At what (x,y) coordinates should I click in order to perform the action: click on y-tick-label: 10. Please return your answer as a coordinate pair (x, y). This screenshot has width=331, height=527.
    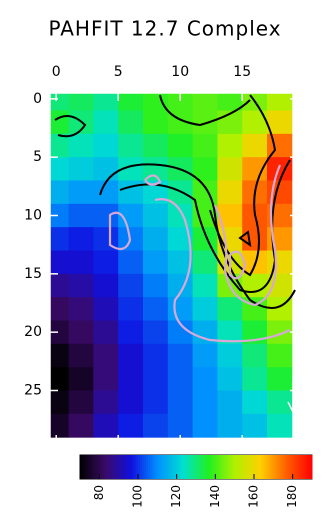
    Looking at the image, I should click on (33, 216).